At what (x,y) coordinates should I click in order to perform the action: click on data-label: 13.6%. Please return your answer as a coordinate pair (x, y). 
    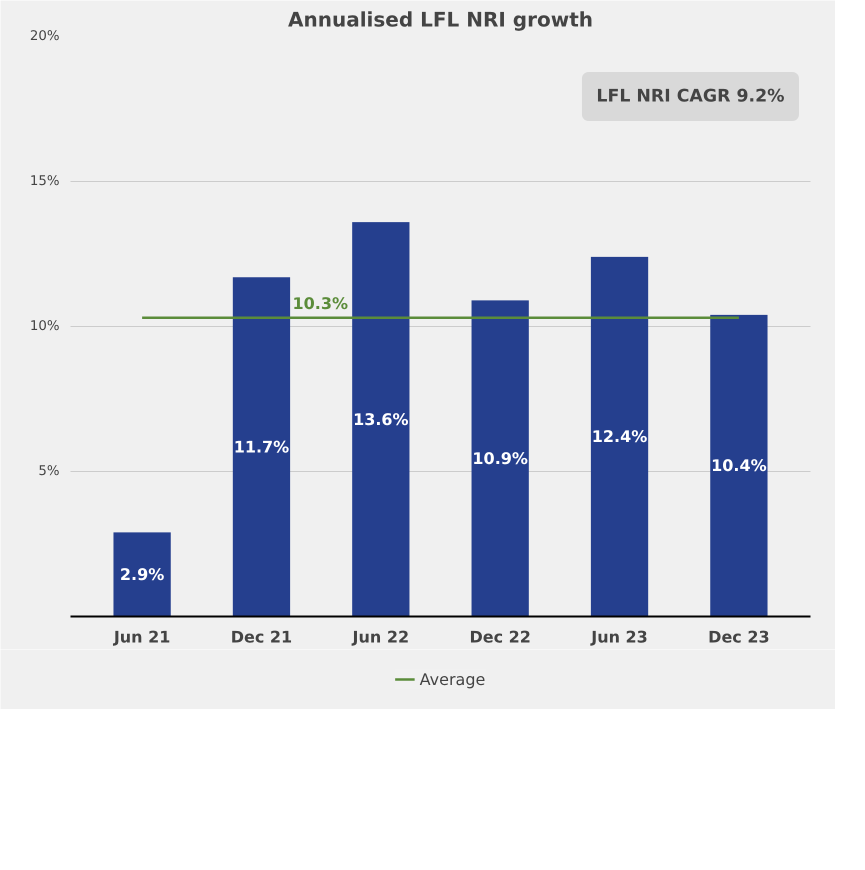
    Looking at the image, I should click on (381, 419).